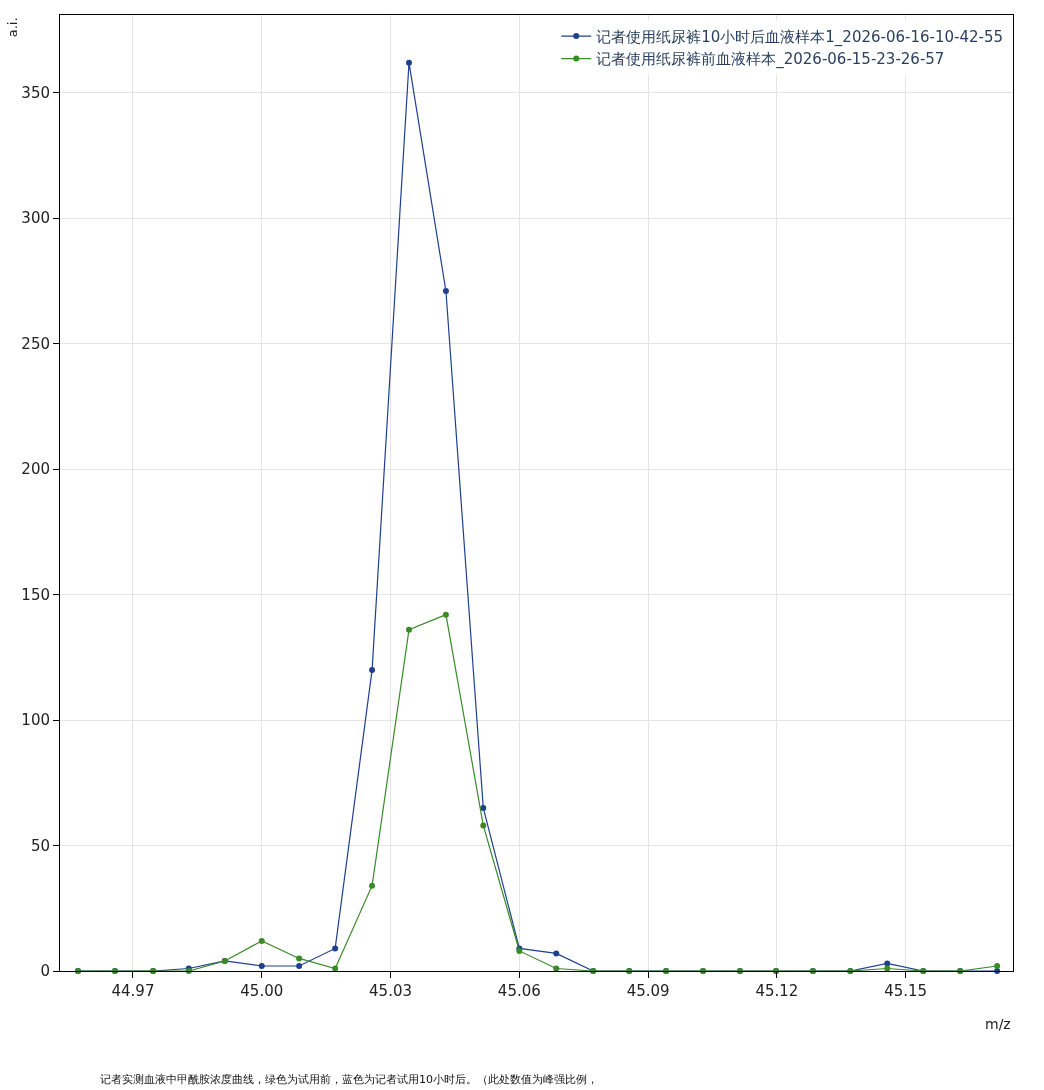 The image size is (1044, 1090). What do you see at coordinates (45, 971) in the screenshot?
I see `y-tick-label: 0` at bounding box center [45, 971].